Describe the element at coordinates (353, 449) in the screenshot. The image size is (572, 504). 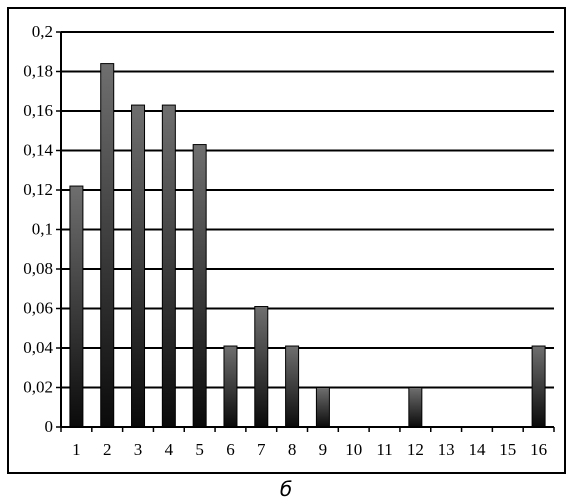
I see `x-tick-label: 10` at that location.